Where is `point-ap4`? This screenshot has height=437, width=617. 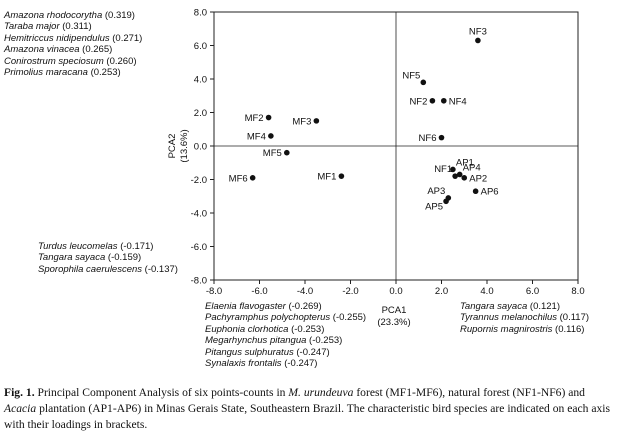 point-ap4 is located at coordinates (459, 174).